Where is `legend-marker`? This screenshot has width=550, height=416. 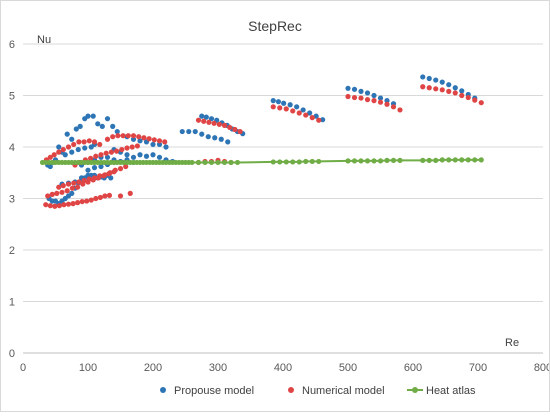 legend-marker is located at coordinates (291, 390).